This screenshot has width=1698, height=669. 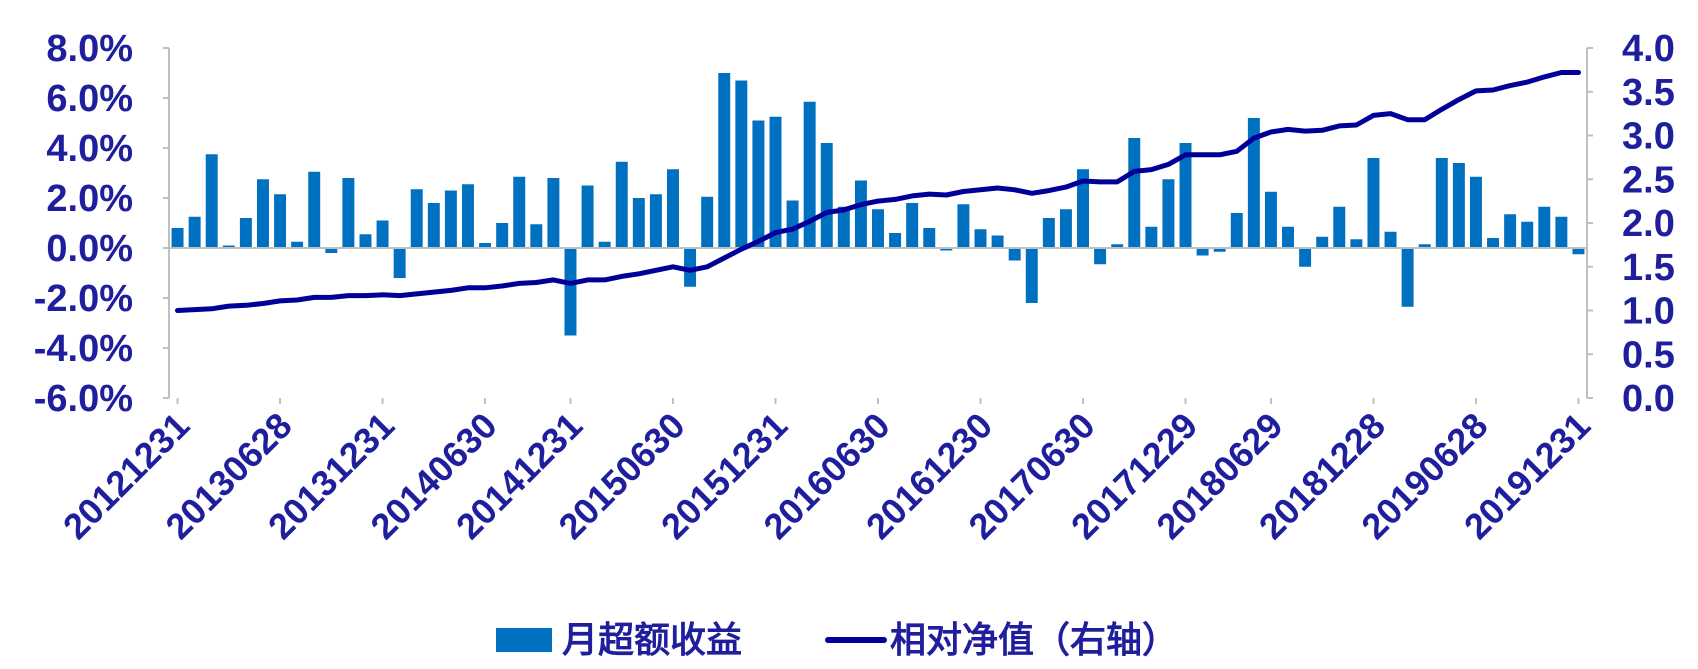 What do you see at coordinates (83, 399) in the screenshot?
I see `y-left-tick-label: -6.0%` at bounding box center [83, 399].